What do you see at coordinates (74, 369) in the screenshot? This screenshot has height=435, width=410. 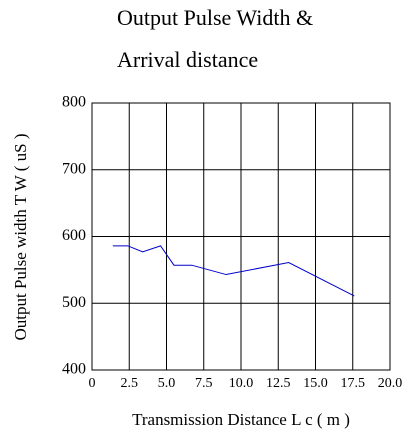 I see `y-tick-label: 400` at bounding box center [74, 369].